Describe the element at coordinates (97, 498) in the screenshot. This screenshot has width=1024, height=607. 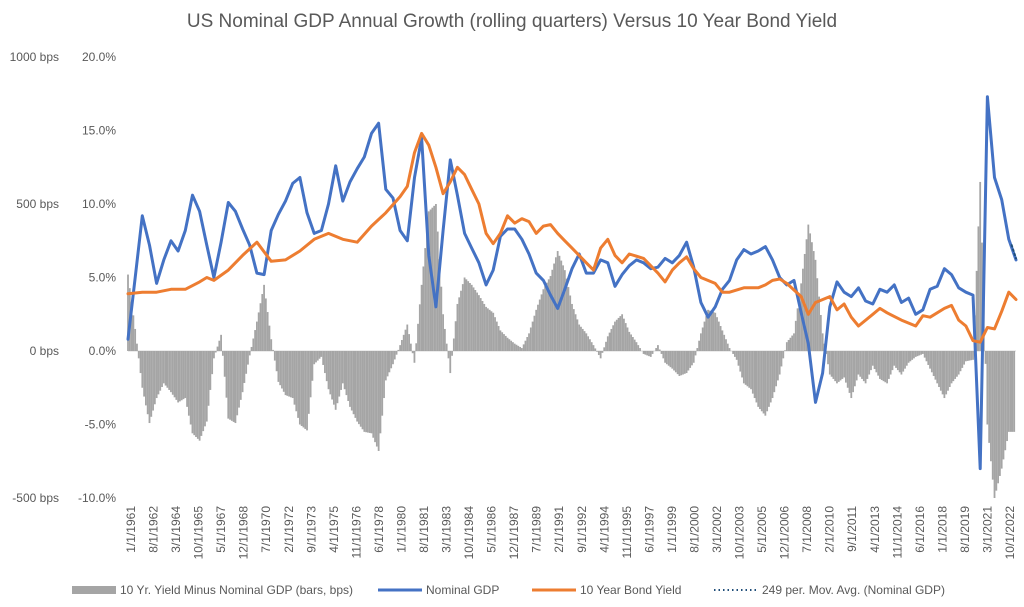
I see `right-tick-label: -10.0%` at that location.